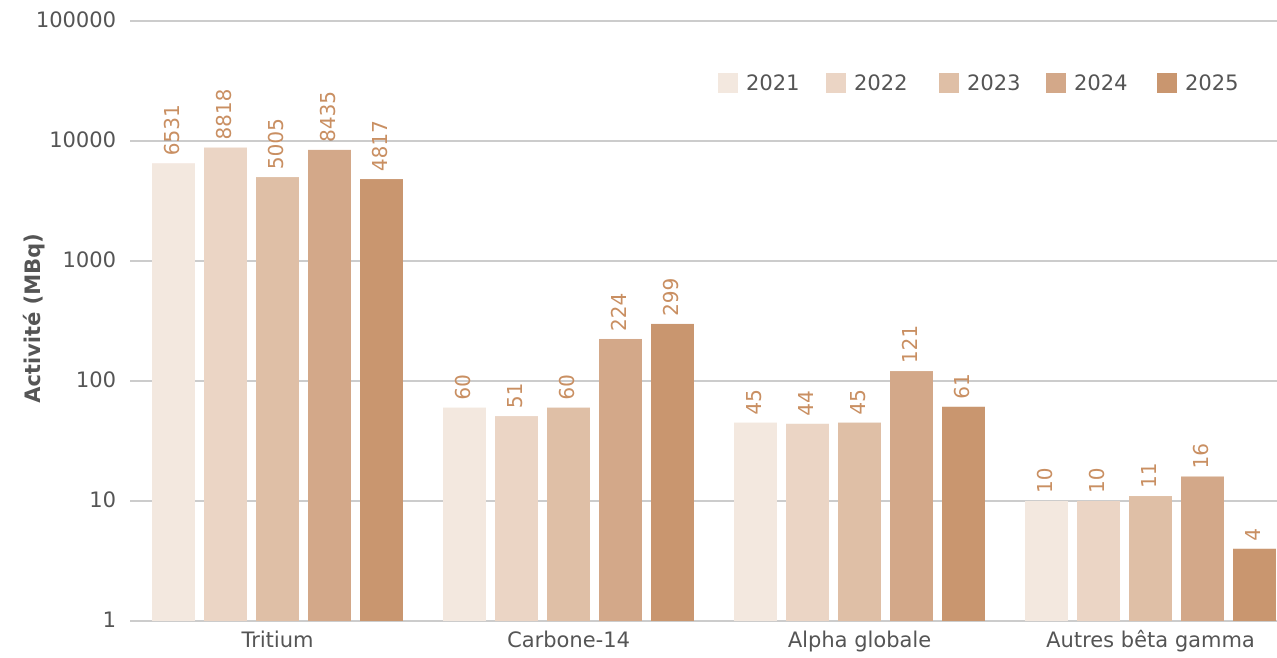 This screenshot has width=1277, height=658. Describe the element at coordinates (910, 344) in the screenshot. I see `value-label: 121` at that location.